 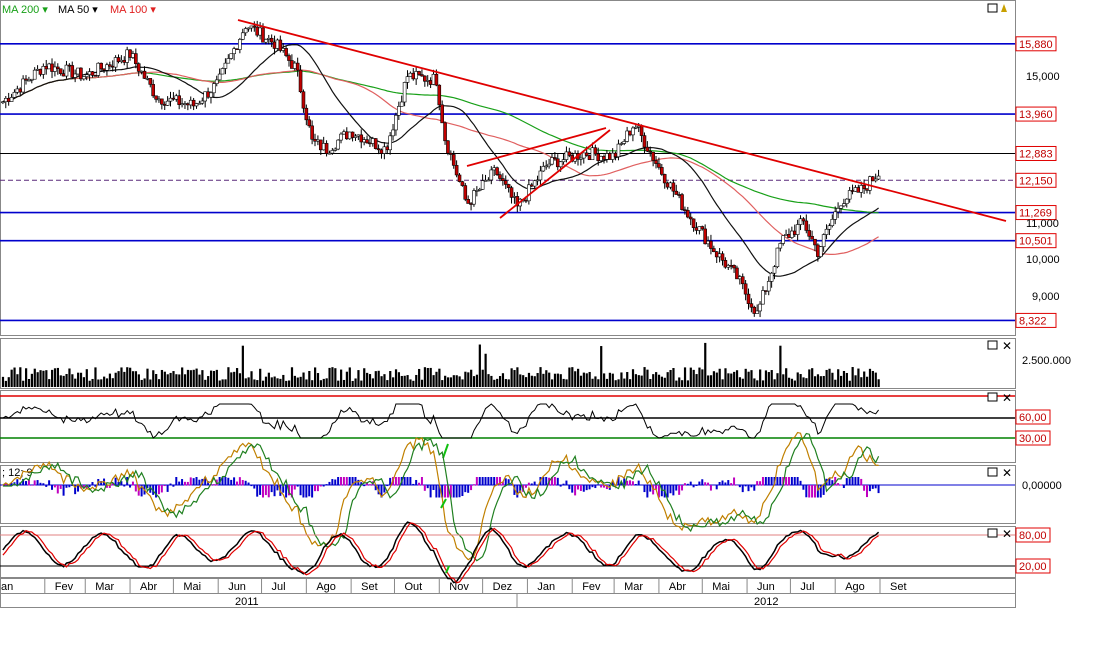 I want to click on month-label: Mai, so click(x=192, y=587).